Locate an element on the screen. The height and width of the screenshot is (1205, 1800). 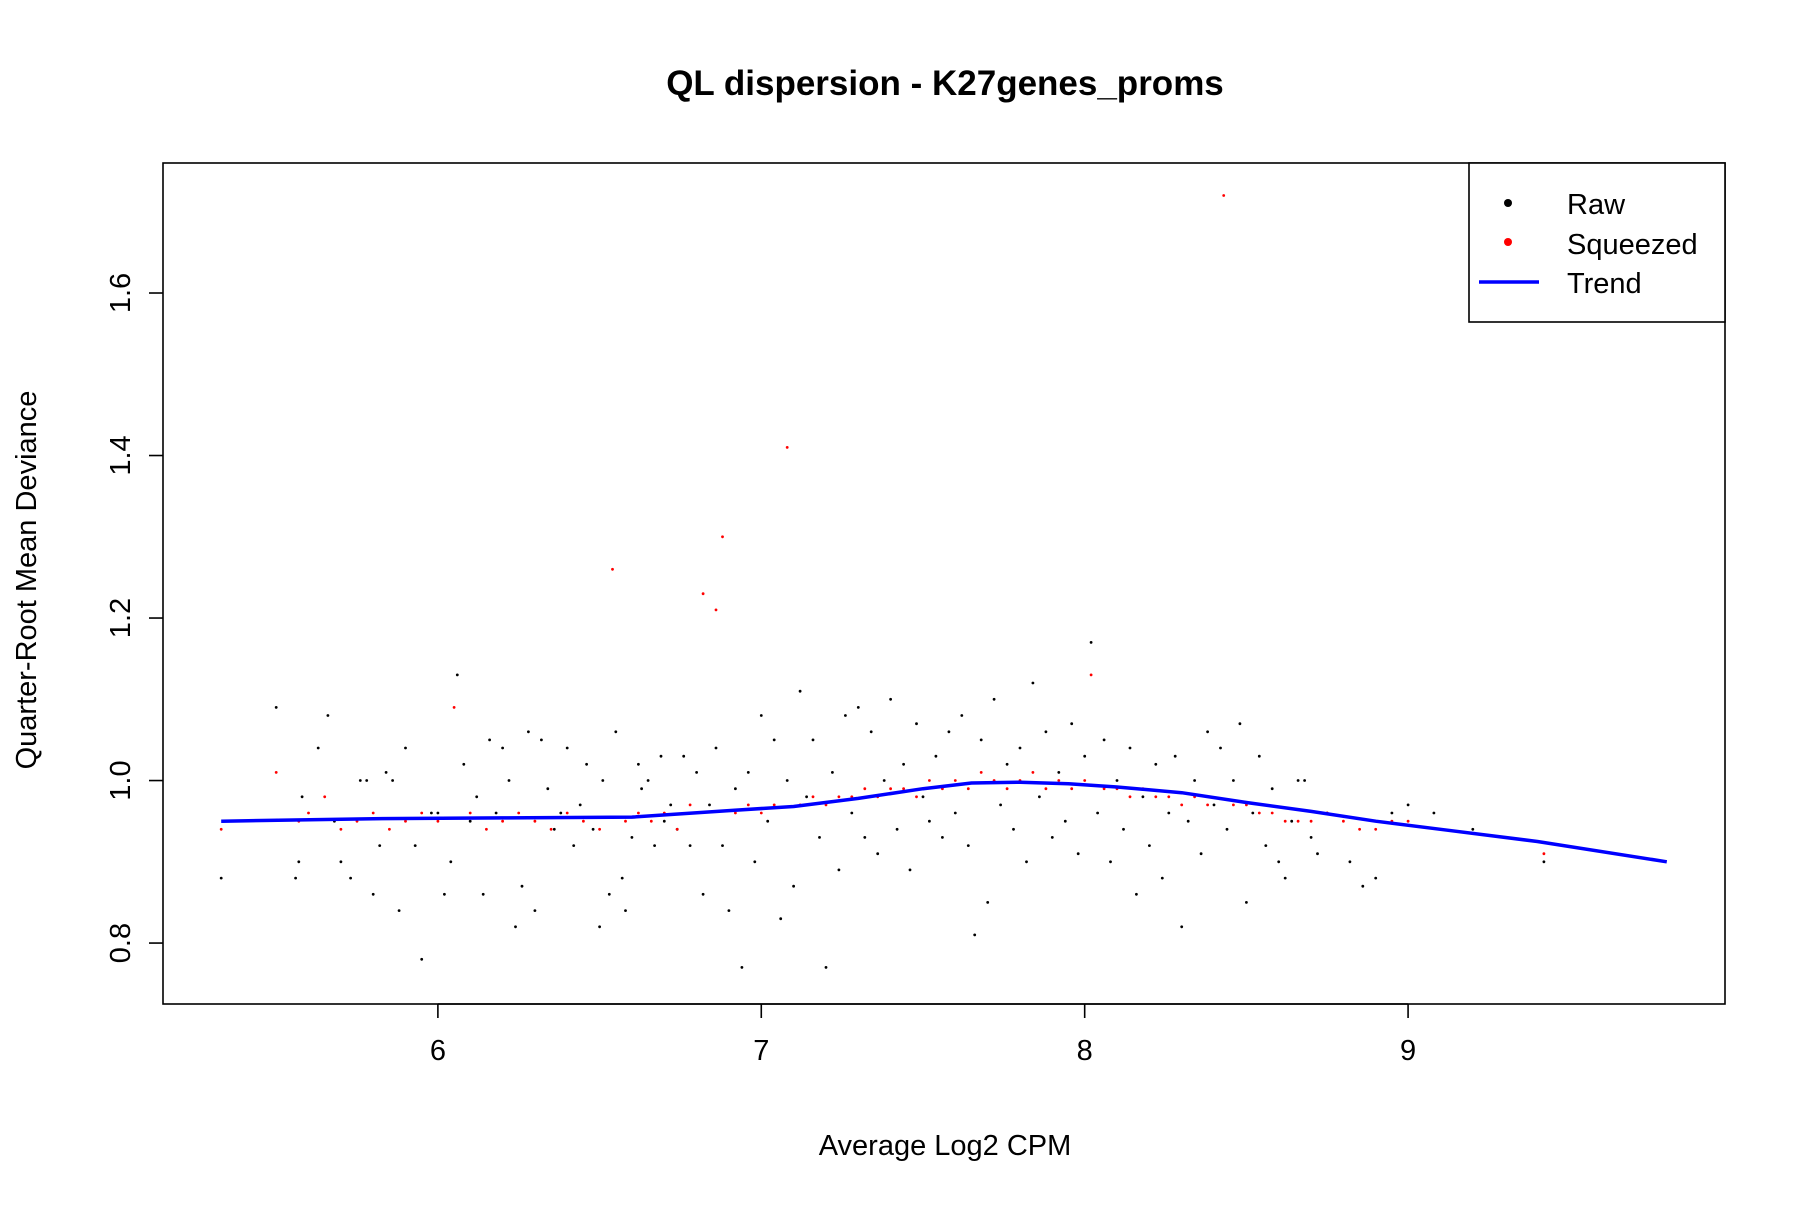
legend: Raw Squeezed Trend is located at coordinates (1597, 242).